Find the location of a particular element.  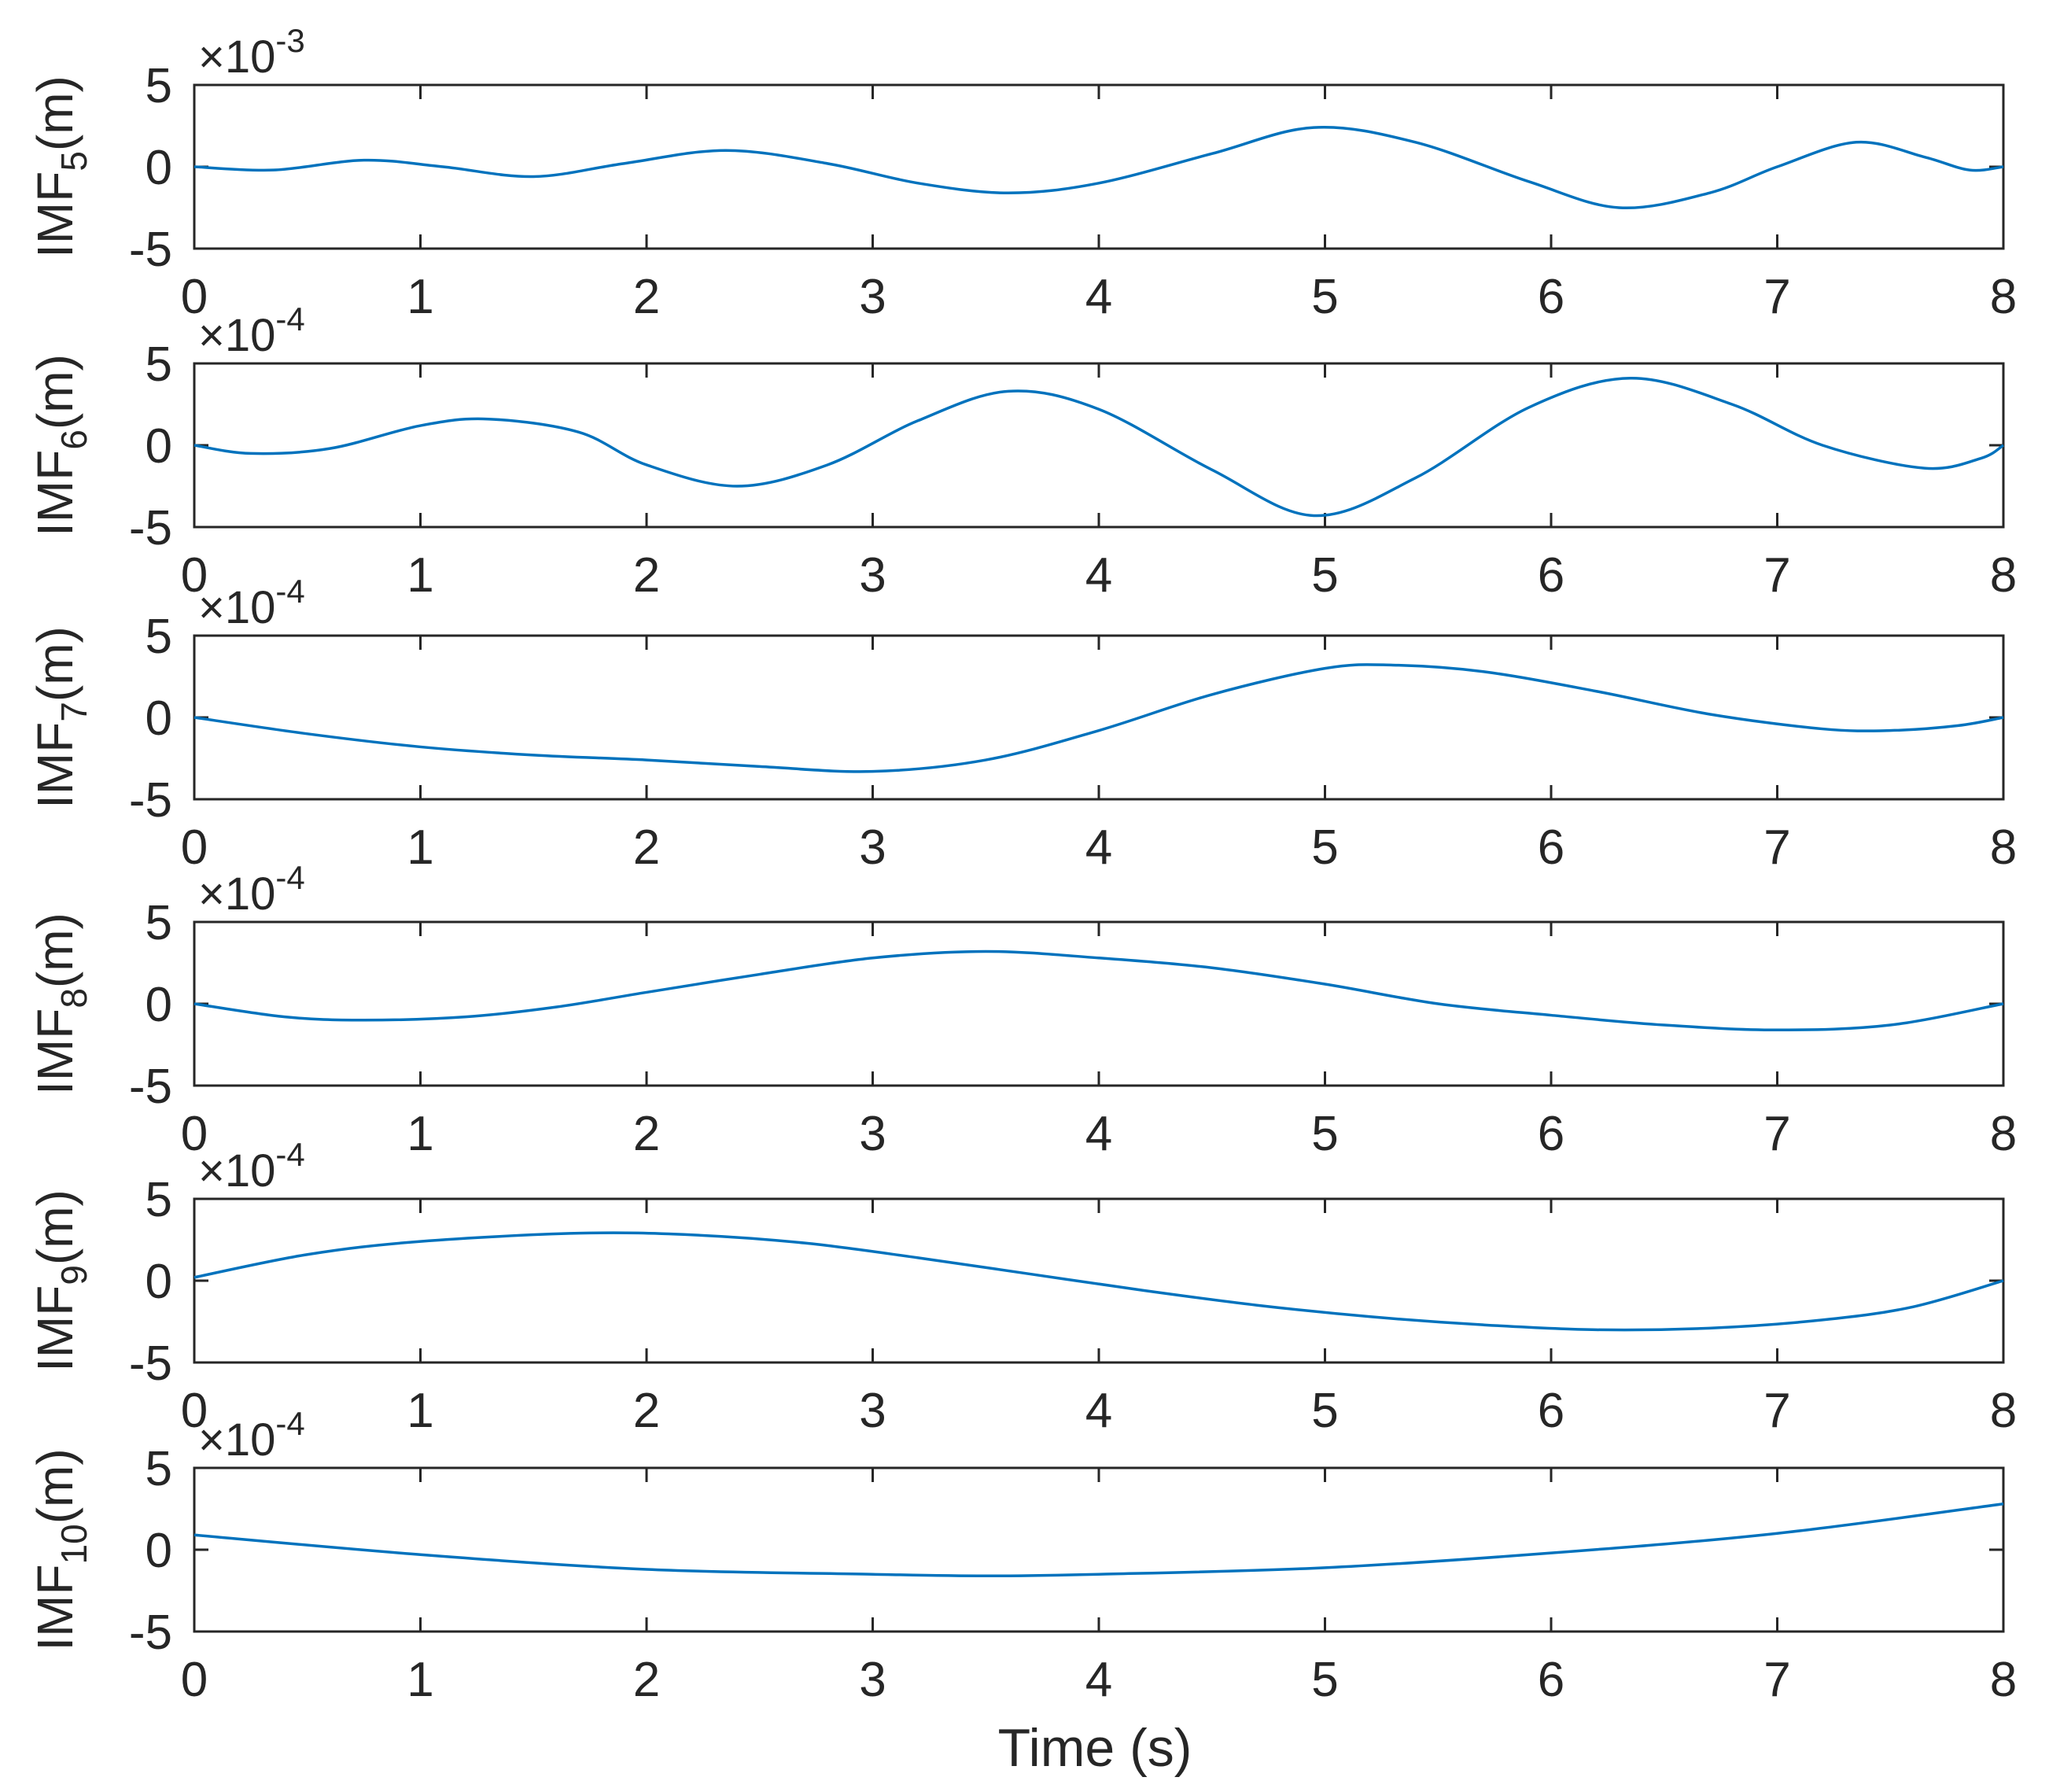

series-line-imf5 is located at coordinates (1098, 168).